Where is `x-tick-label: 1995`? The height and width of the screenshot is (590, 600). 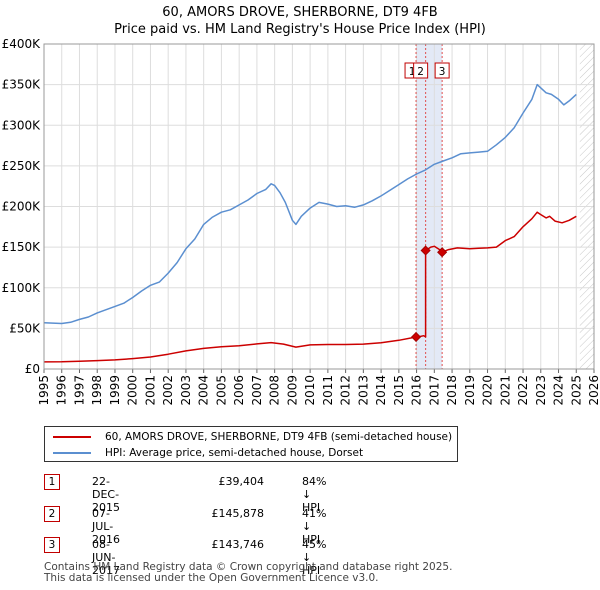
x-tick-label: 1995 is located at coordinates (44, 390).